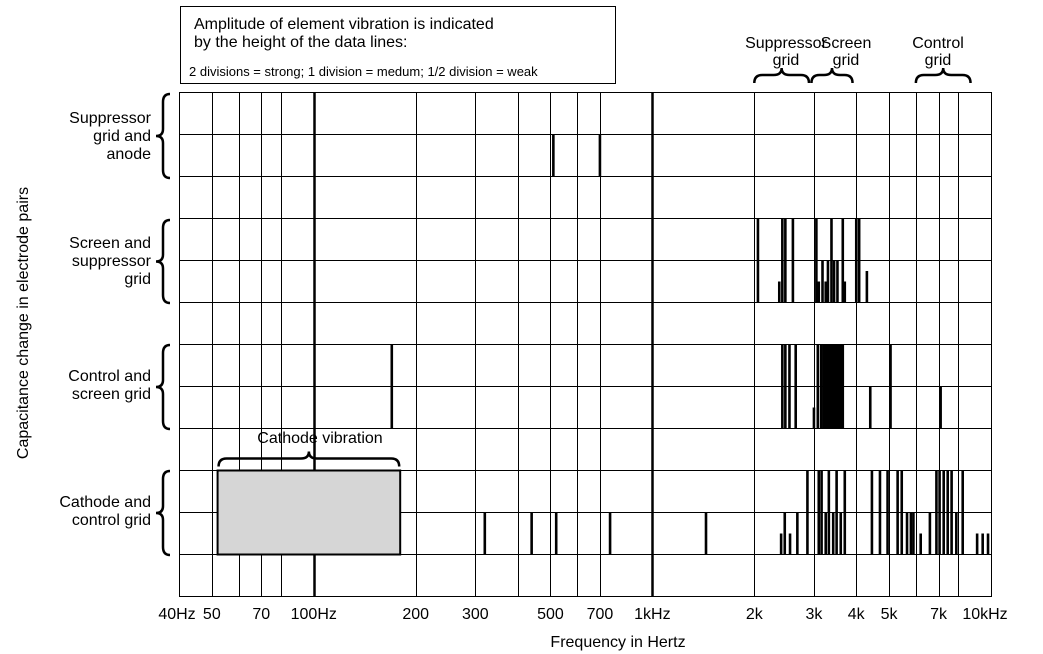  I want to click on x-tick-label: 40Hz, so click(177, 614).